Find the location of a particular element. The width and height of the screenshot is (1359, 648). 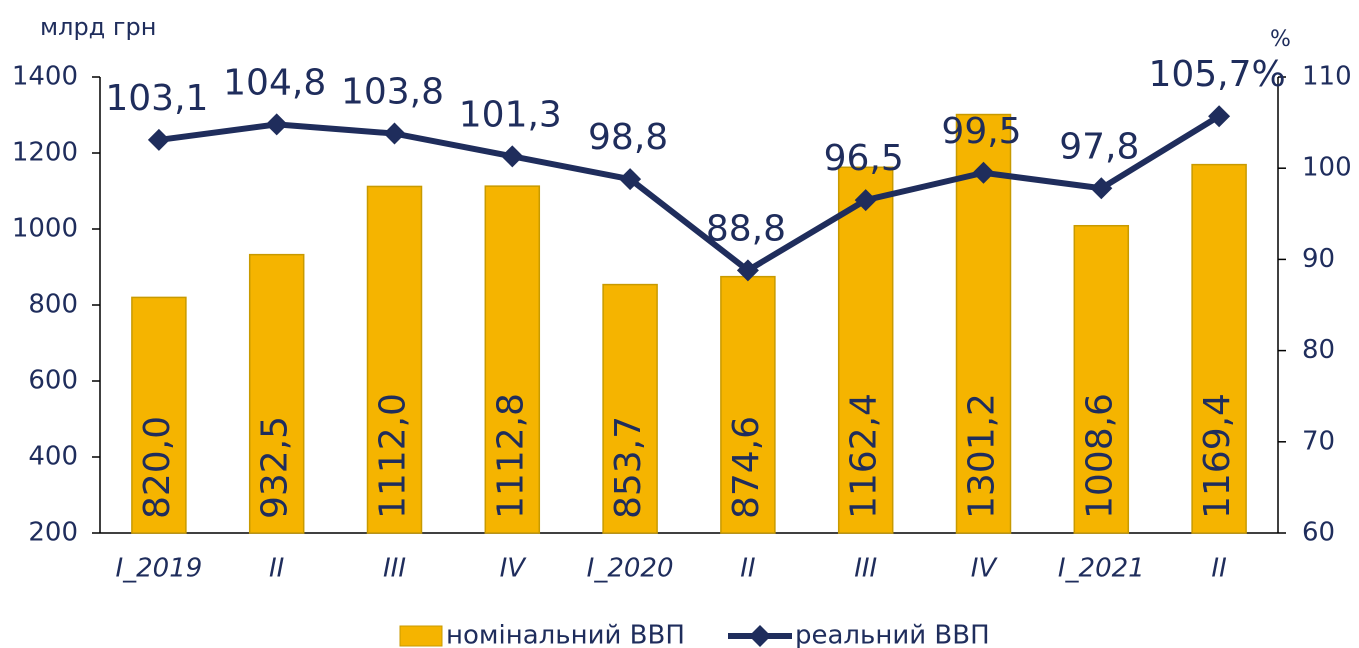

x-tick-label: I_2019 is located at coordinates (158, 569).